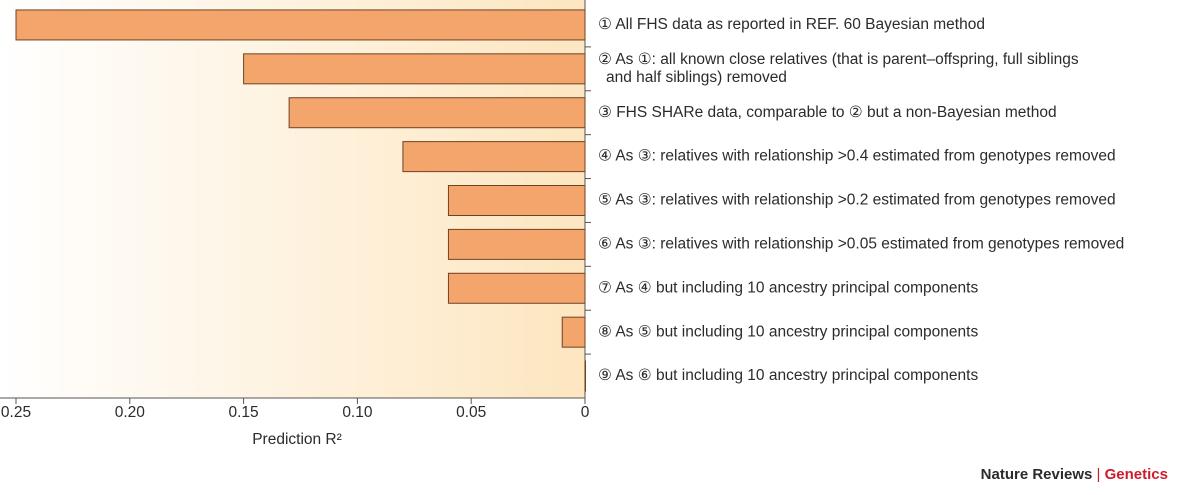 The height and width of the screenshot is (495, 1200). I want to click on x-tick-label: 0.25, so click(16, 412).